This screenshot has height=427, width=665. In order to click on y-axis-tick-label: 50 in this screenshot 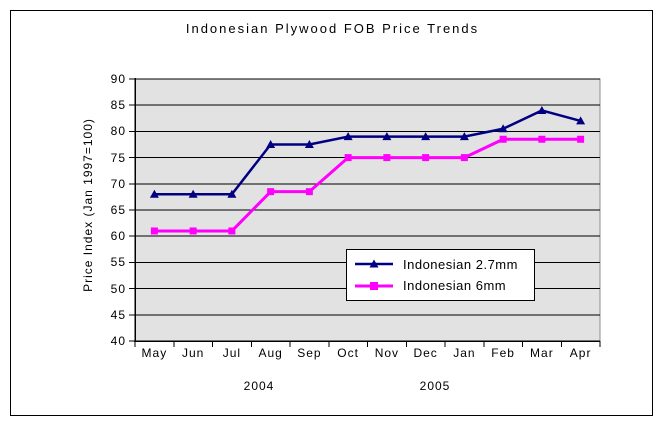, I will do `click(118, 288)`.